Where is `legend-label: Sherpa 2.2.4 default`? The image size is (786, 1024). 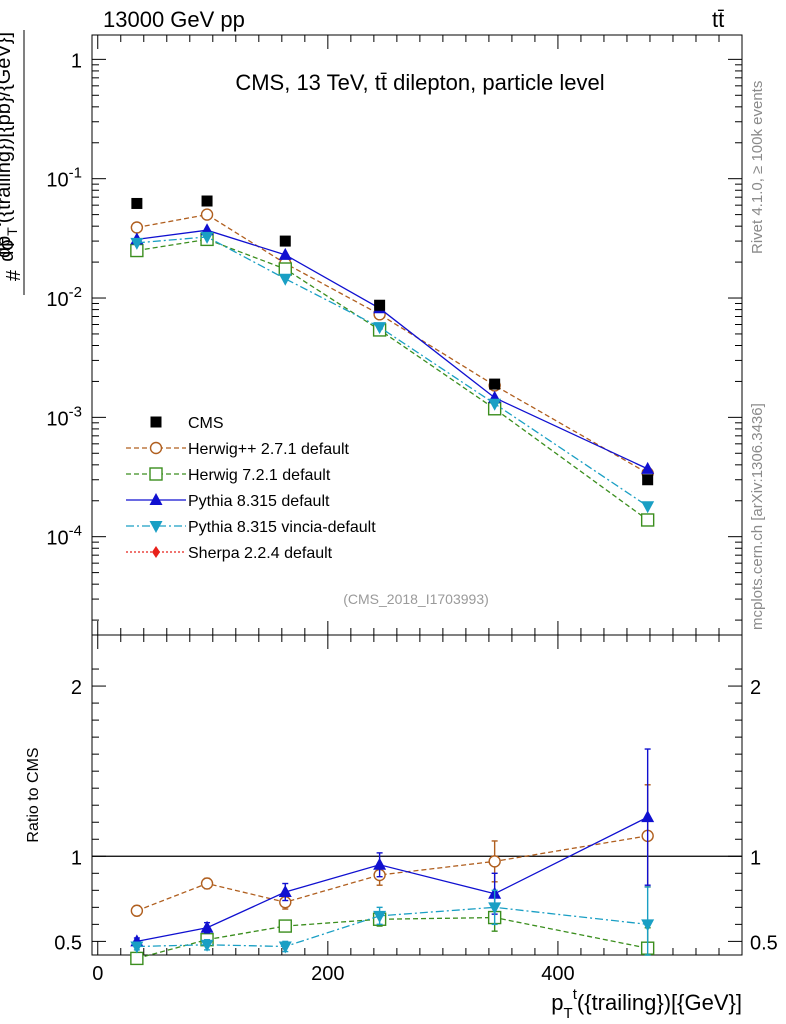
legend-label: Sherpa 2.2.4 default is located at coordinates (260, 553).